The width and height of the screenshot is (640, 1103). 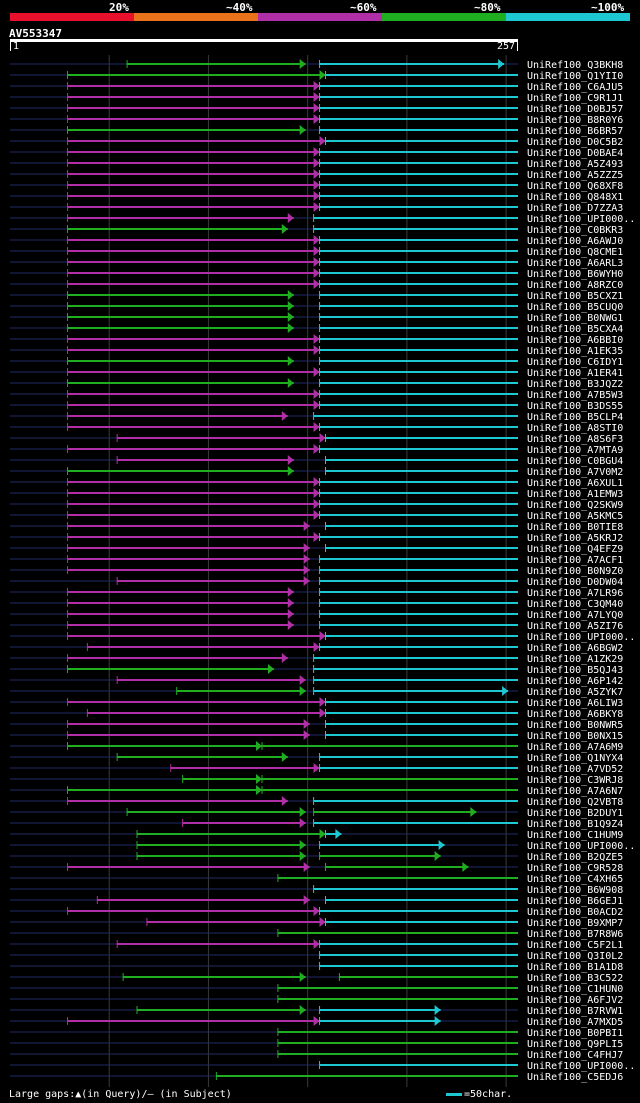 I want to click on hit-label: UniRef100_A7VD52, so click(x=575, y=769).